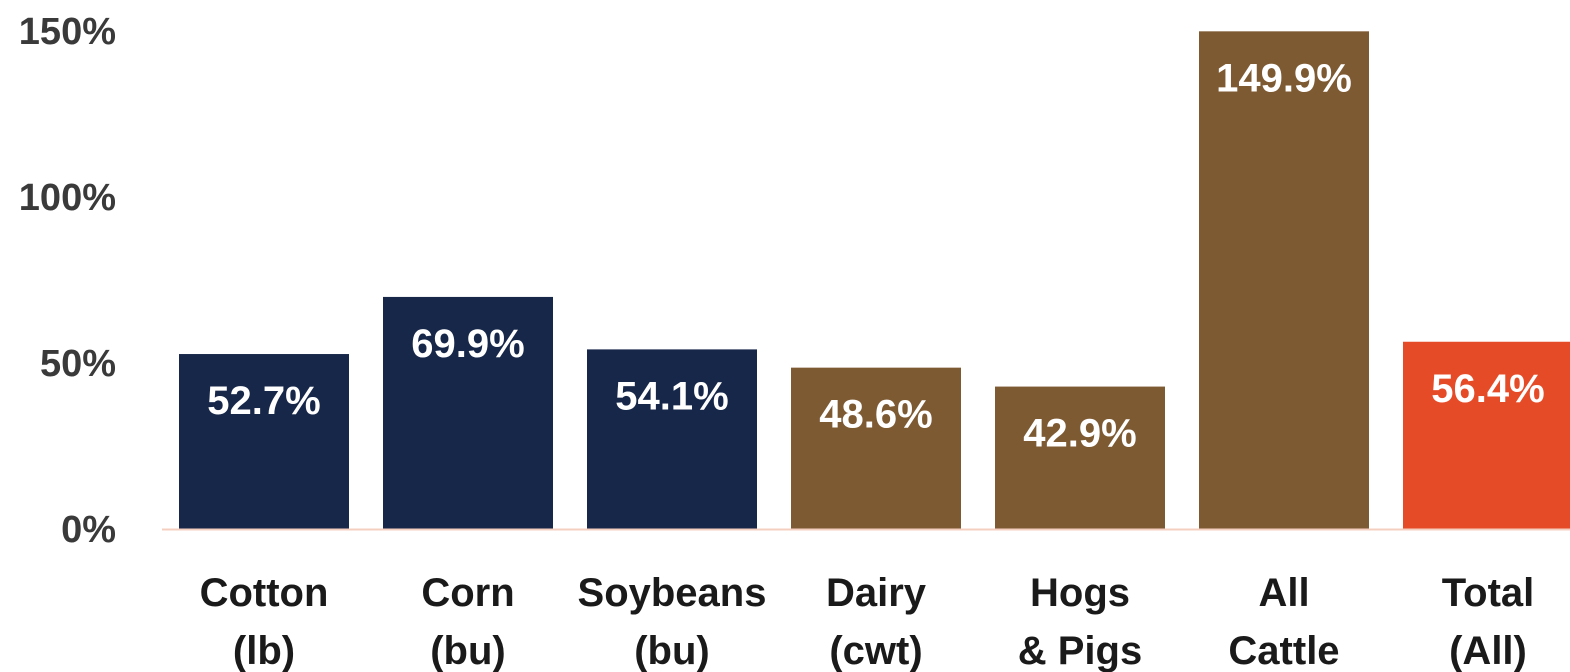 This screenshot has width=1570, height=672. Describe the element at coordinates (671, 396) in the screenshot. I see `data-label: 54.1%` at that location.